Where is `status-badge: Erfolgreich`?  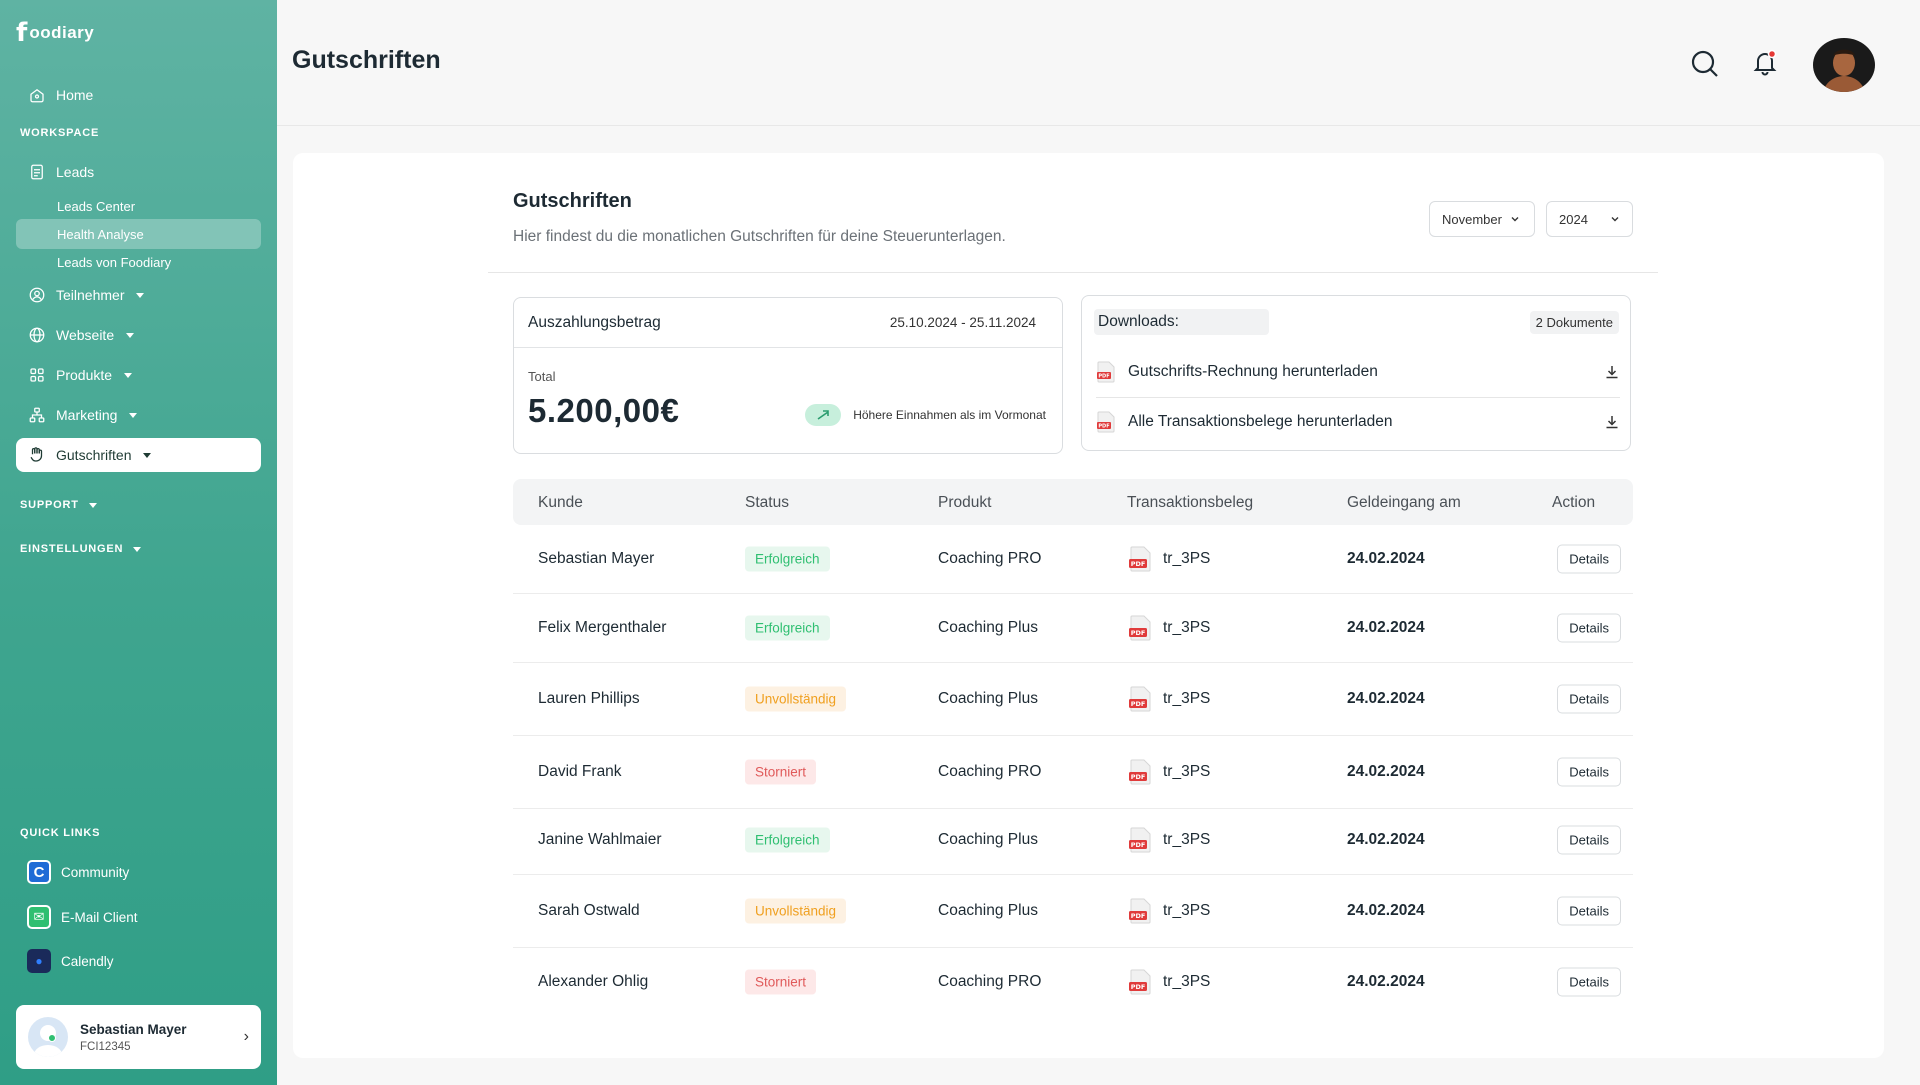
status-badge: Erfolgreich is located at coordinates (787, 628).